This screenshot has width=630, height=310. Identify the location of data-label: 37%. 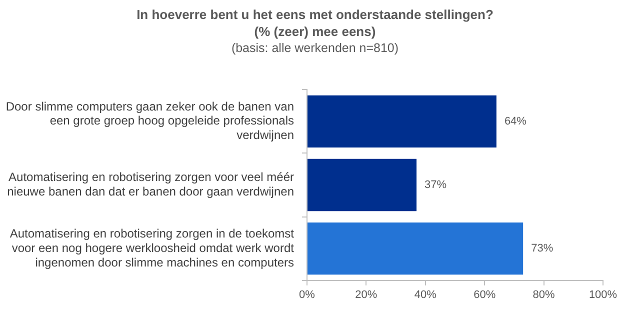
(435, 185).